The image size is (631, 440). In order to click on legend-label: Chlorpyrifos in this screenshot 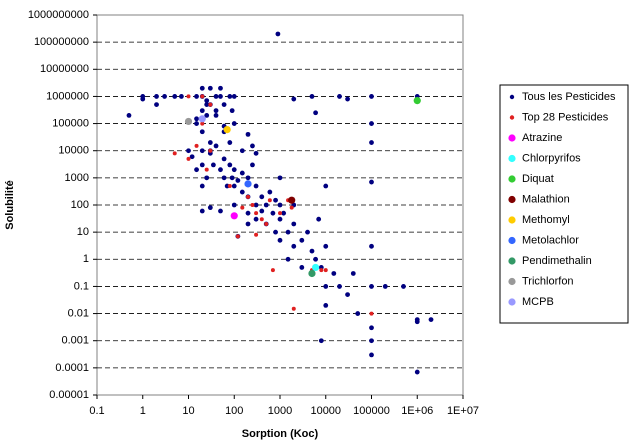, I will do `click(551, 158)`.